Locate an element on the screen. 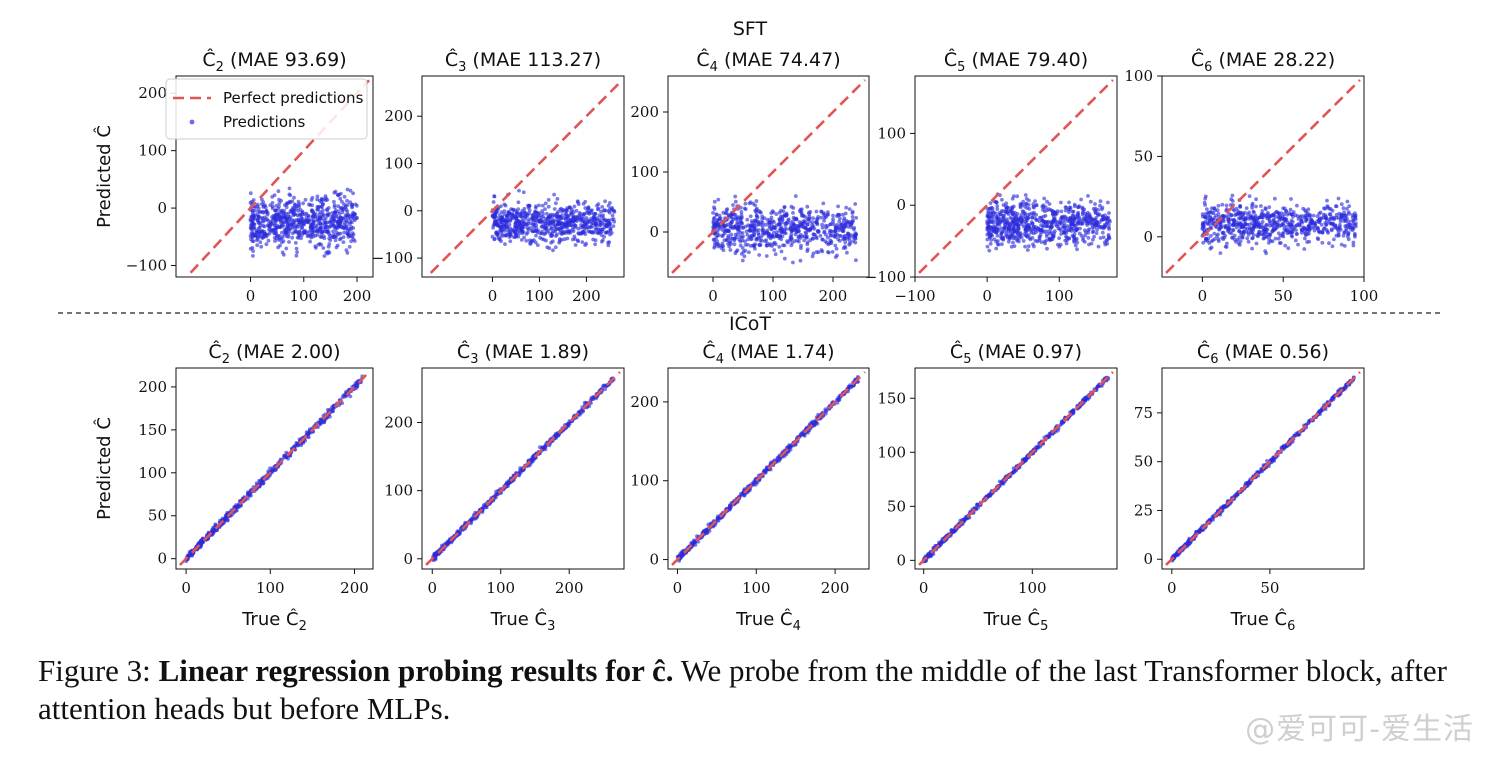  perfect-line is located at coordinates (274, 468).